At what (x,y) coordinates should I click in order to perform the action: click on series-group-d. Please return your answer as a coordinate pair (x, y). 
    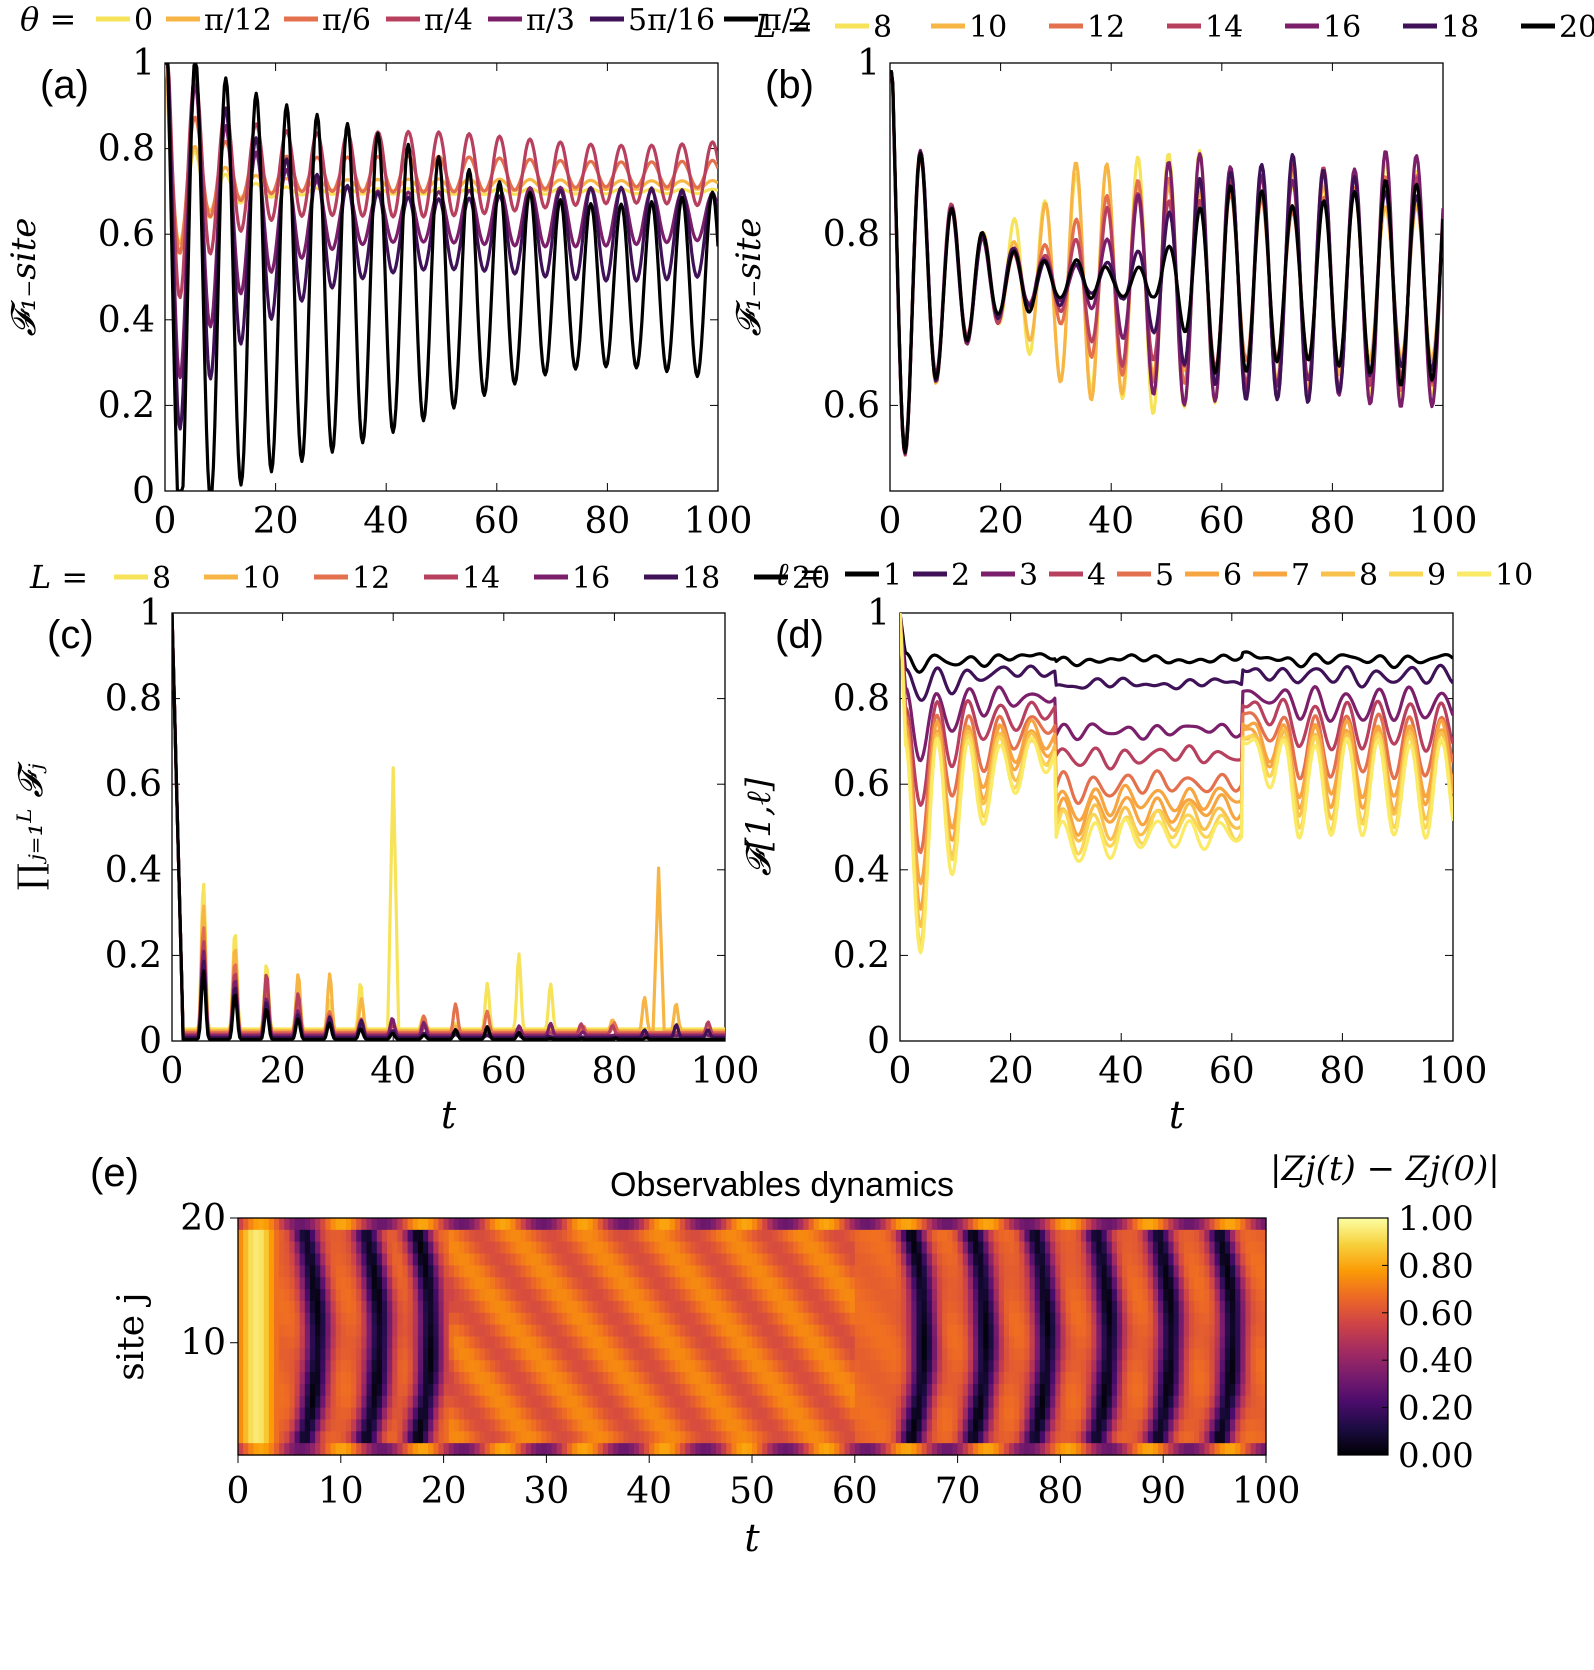
    Looking at the image, I should click on (1176, 784).